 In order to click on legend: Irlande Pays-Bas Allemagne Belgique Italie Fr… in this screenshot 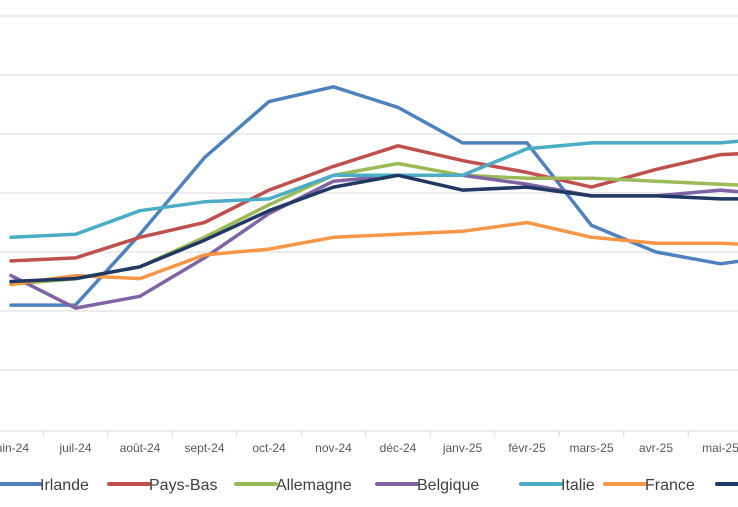, I will do `click(369, 485)`.